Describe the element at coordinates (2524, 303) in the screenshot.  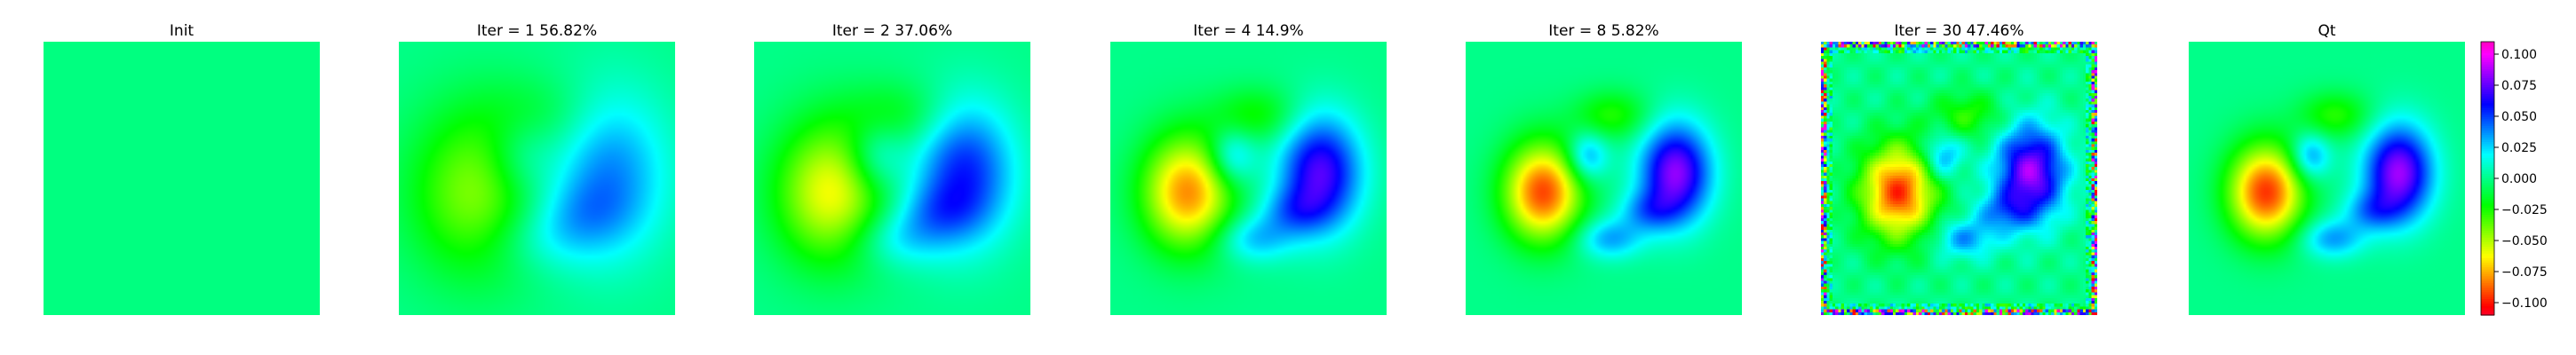
I see `colorbar-tick-label: −0.100` at that location.